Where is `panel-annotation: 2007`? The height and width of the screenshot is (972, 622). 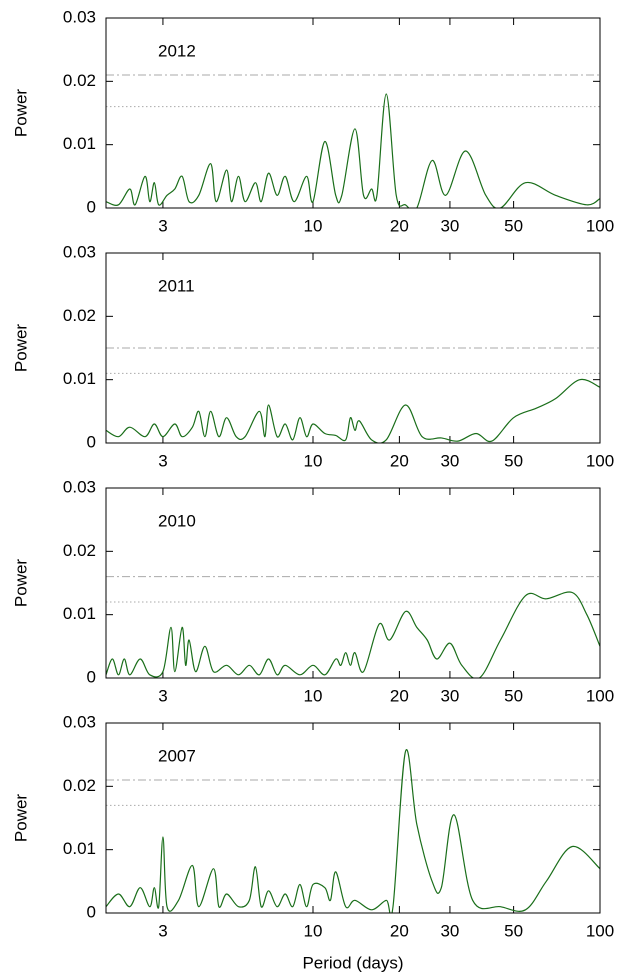
panel-annotation: 2007 is located at coordinates (177, 755).